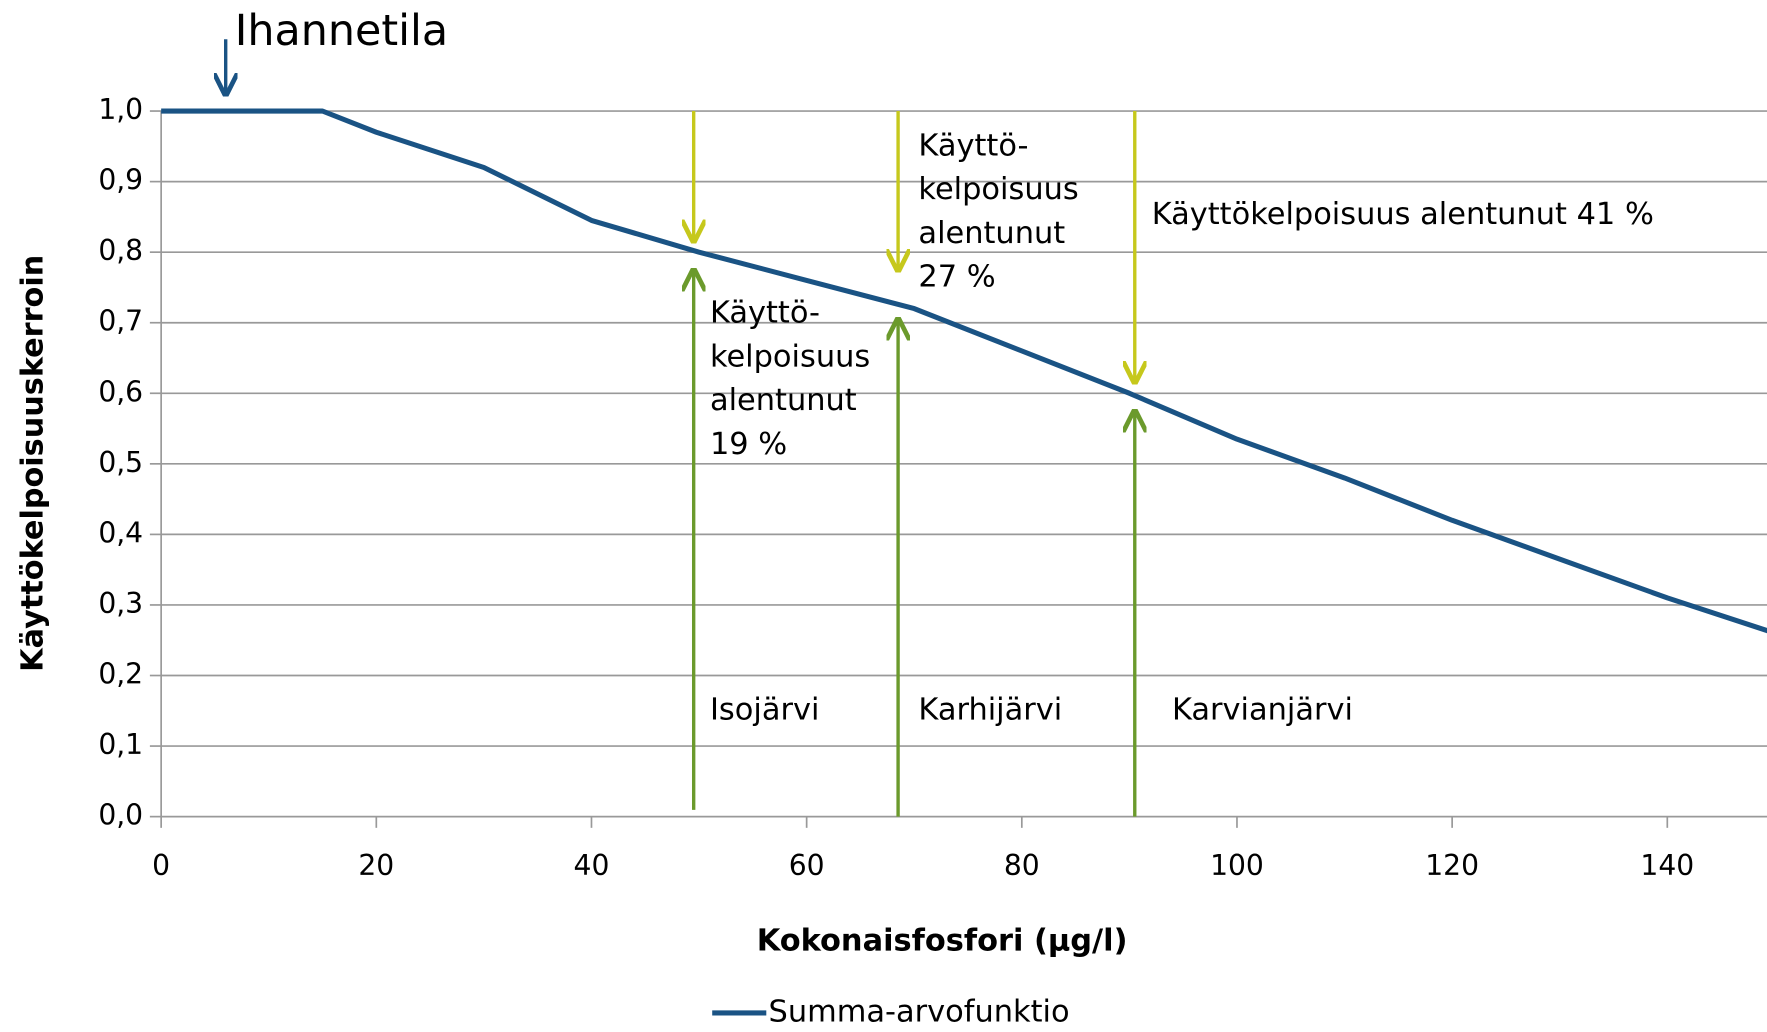 The width and height of the screenshot is (1767, 1032). I want to click on x-tick-label: 0, so click(161, 865).